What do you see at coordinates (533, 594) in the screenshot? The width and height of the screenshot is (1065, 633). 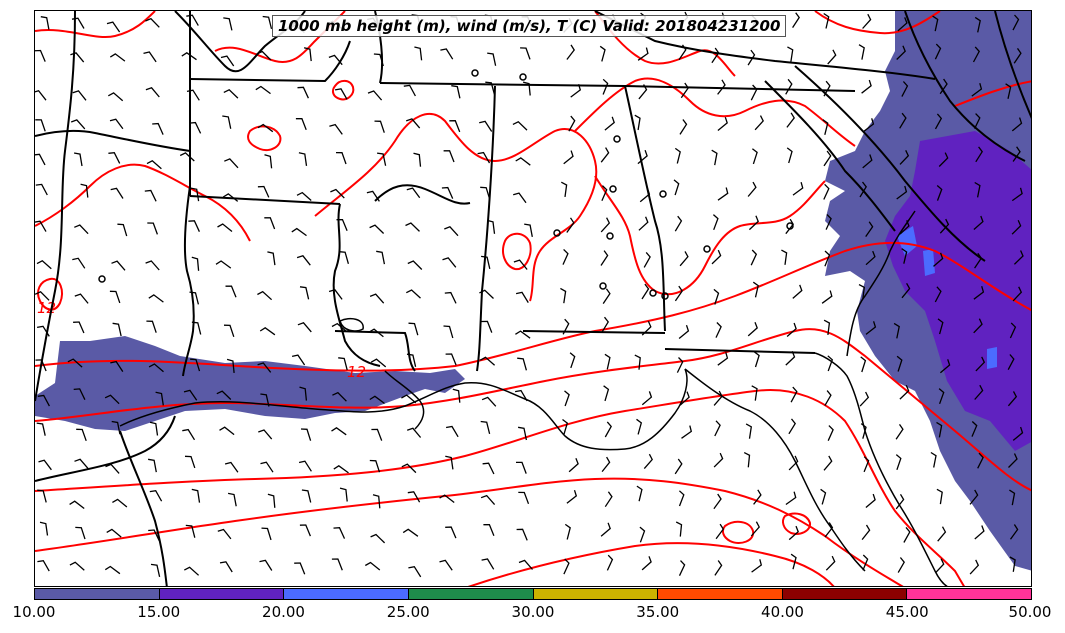 I see `colorbar` at bounding box center [533, 594].